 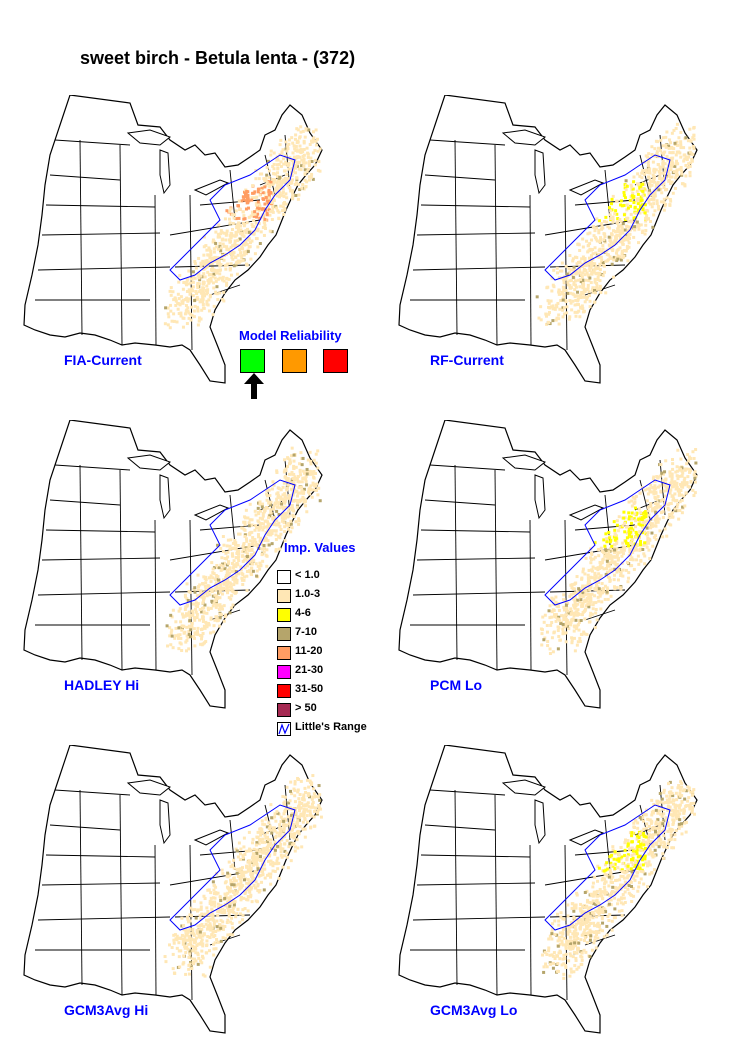 I want to click on panel-label-gcm3avg-lo: GCM3Avg Lo, so click(x=474, y=1010).